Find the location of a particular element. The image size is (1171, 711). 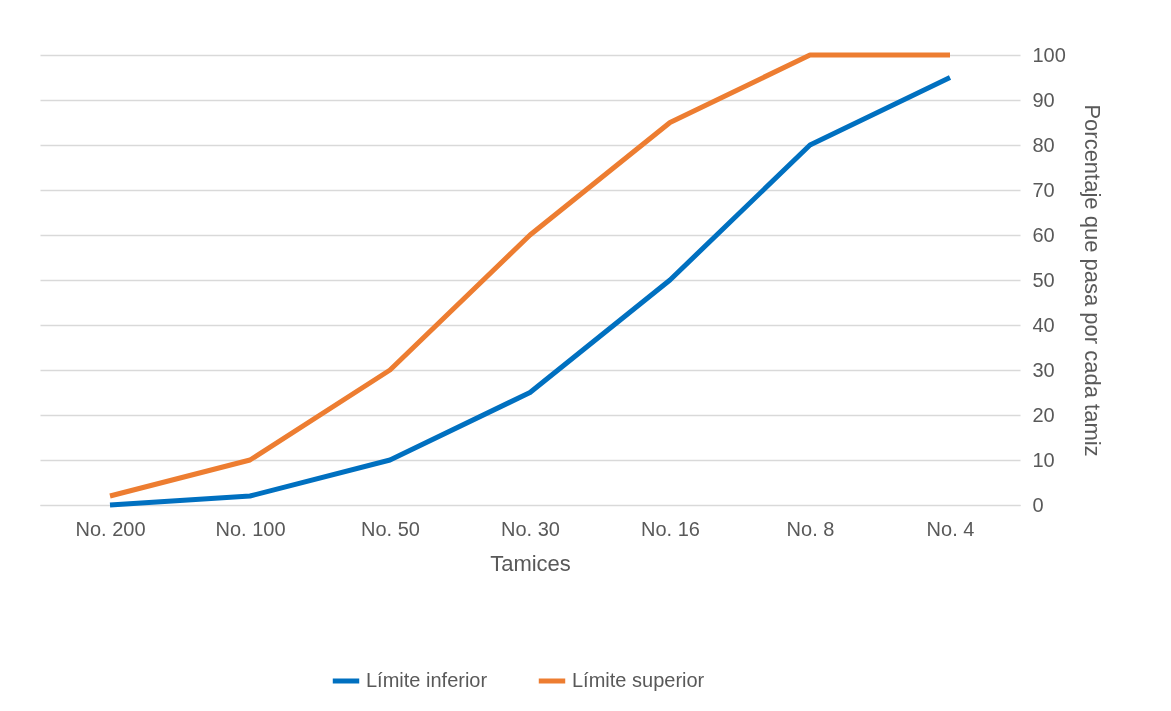

x-tick-label: No. 50 is located at coordinates (390, 528).